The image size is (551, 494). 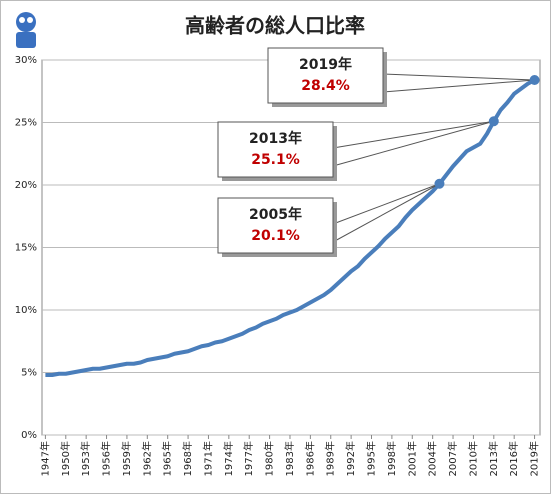 I want to click on y-tick-label: 15%, so click(x=26, y=248).